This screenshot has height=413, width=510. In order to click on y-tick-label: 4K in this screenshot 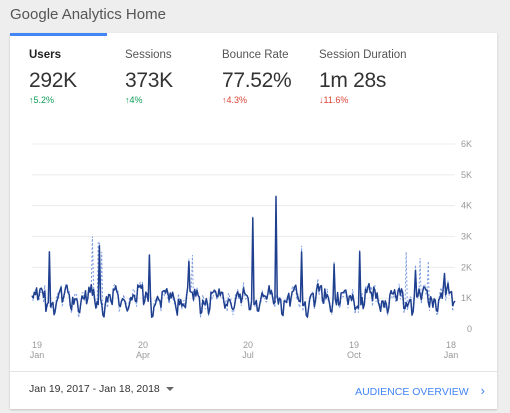, I will do `click(466, 206)`.